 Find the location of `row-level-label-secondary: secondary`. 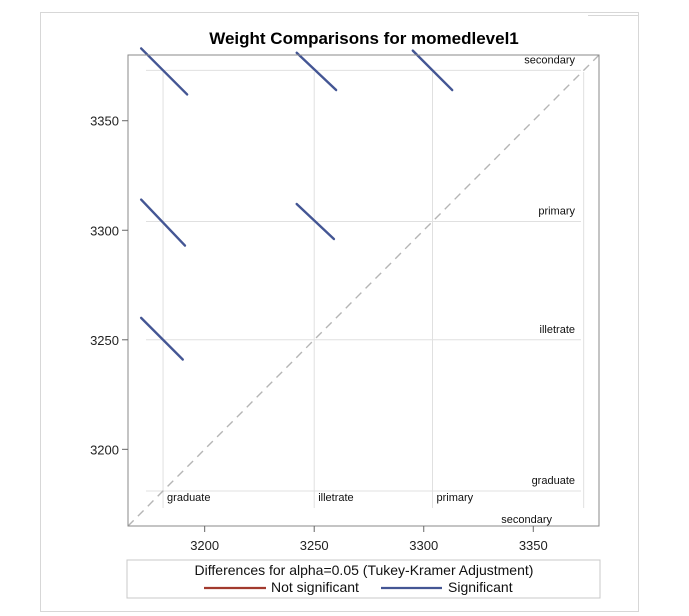

row-level-label-secondary: secondary is located at coordinates (549, 60).